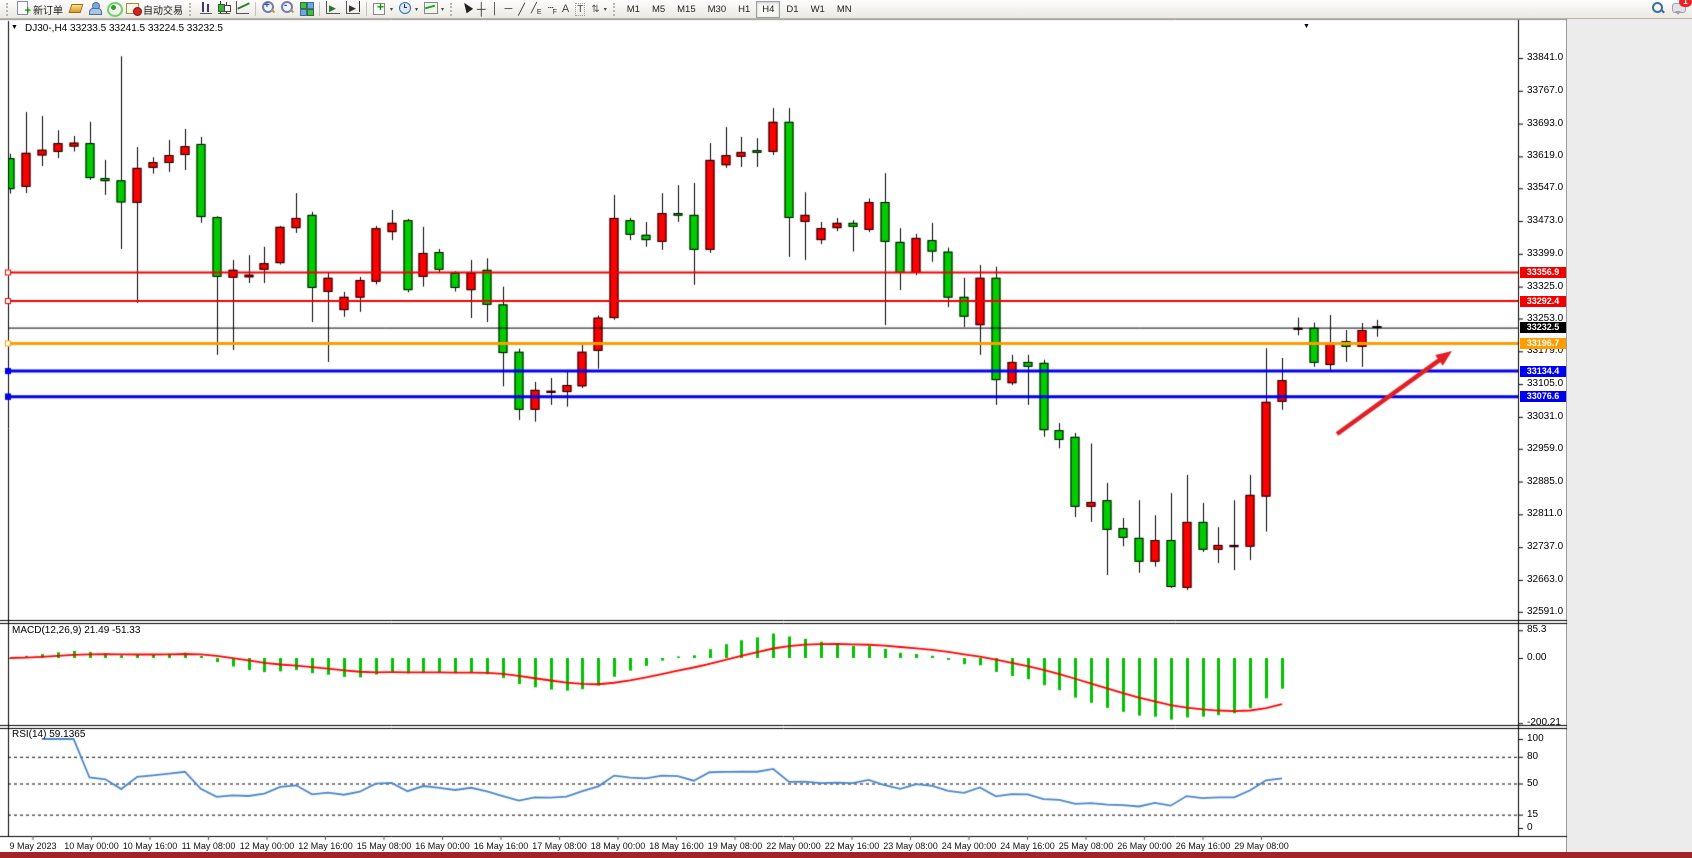  I want to click on new-order-button: + 新订单, so click(40, 9).